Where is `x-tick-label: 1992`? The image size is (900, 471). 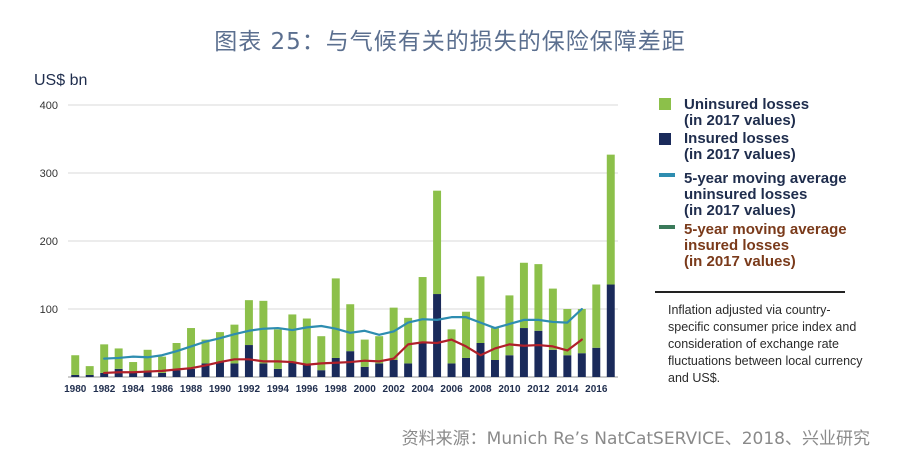 x-tick-label: 1992 is located at coordinates (249, 389).